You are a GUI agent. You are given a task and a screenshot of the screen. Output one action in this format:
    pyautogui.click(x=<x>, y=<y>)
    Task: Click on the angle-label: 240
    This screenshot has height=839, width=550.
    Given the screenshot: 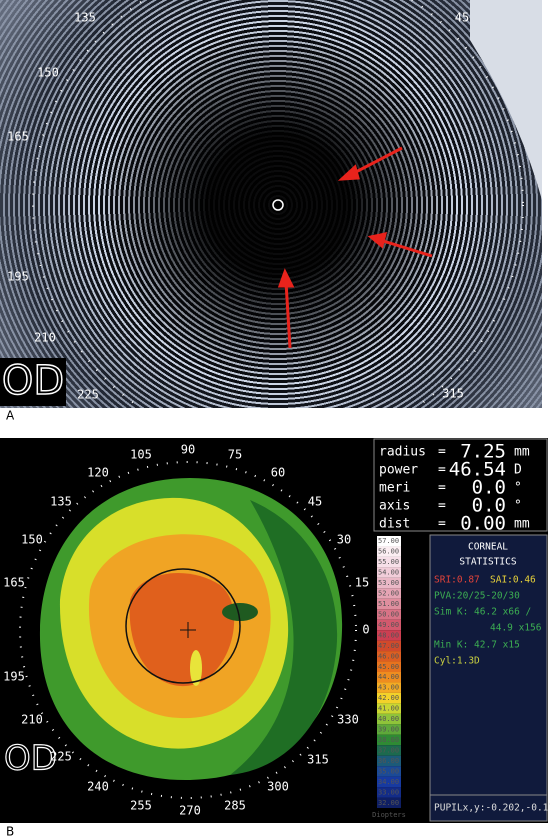 What is the action you would take?
    pyautogui.click(x=98, y=787)
    